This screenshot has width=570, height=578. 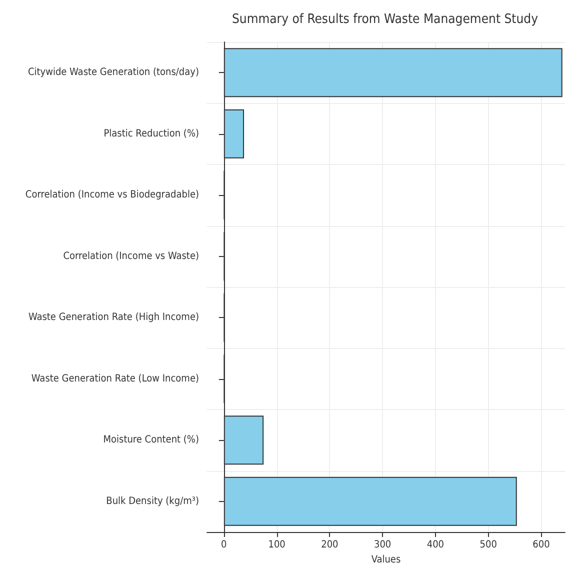 What do you see at coordinates (277, 545) in the screenshot?
I see `x-tick-label: 100` at bounding box center [277, 545].